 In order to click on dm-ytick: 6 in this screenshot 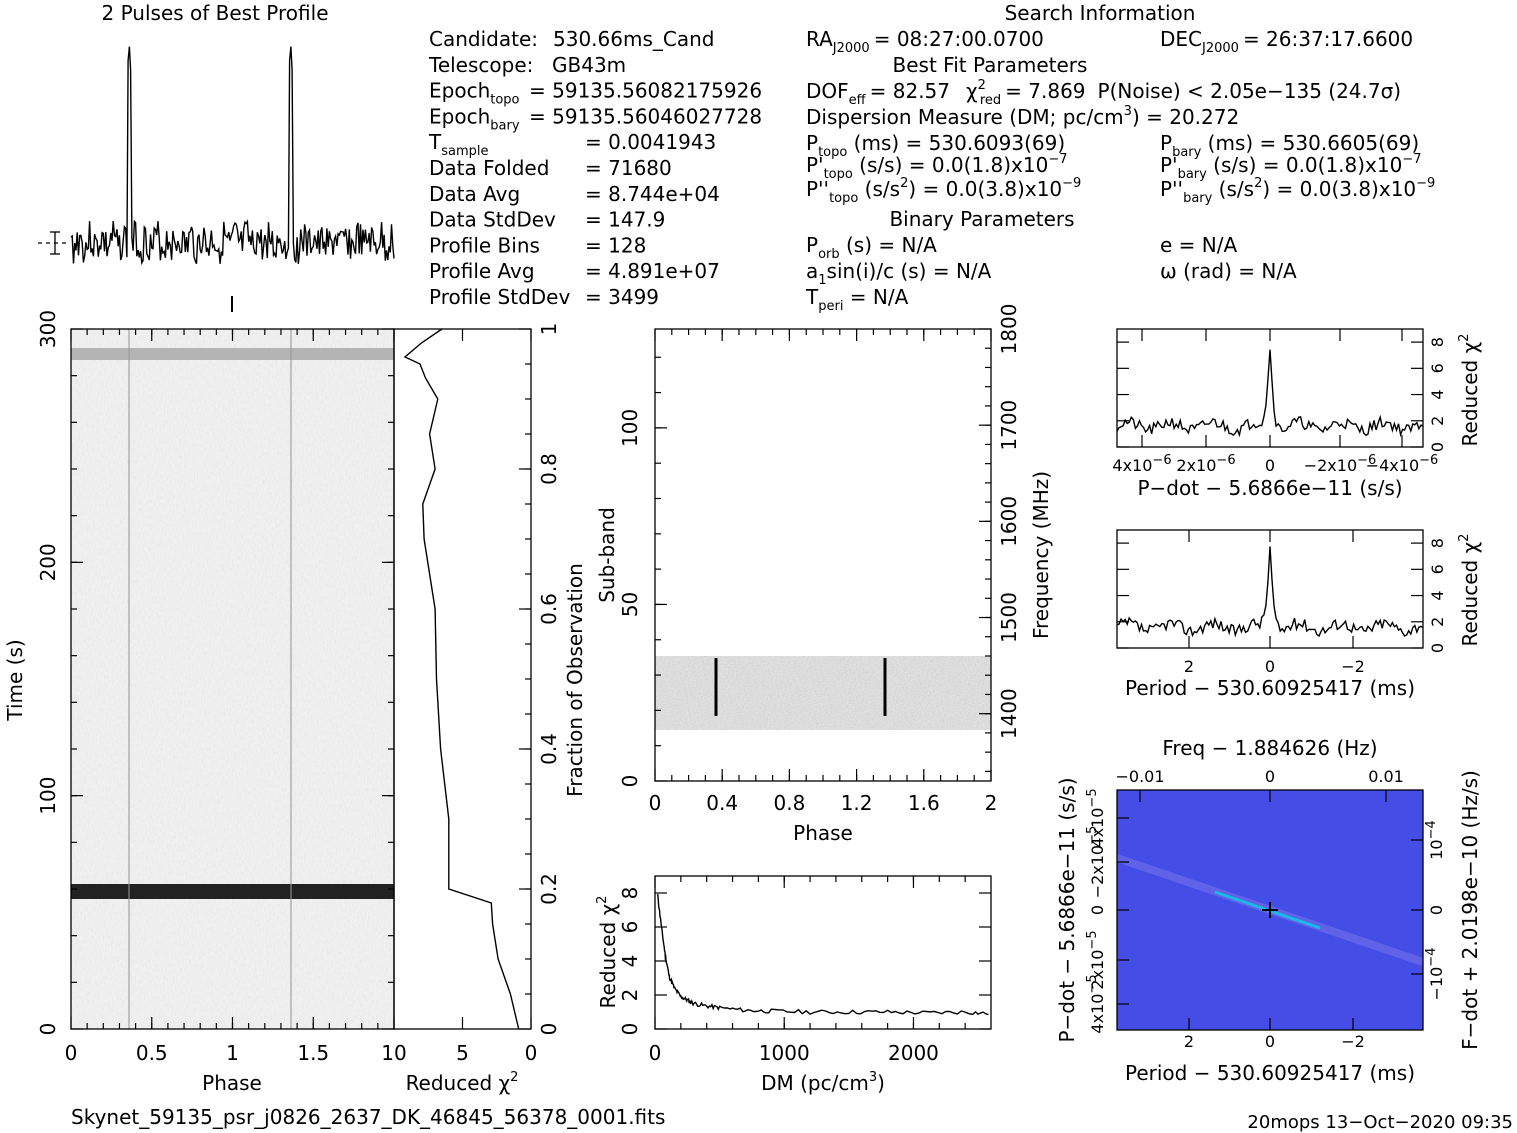, I will do `click(630, 927)`.